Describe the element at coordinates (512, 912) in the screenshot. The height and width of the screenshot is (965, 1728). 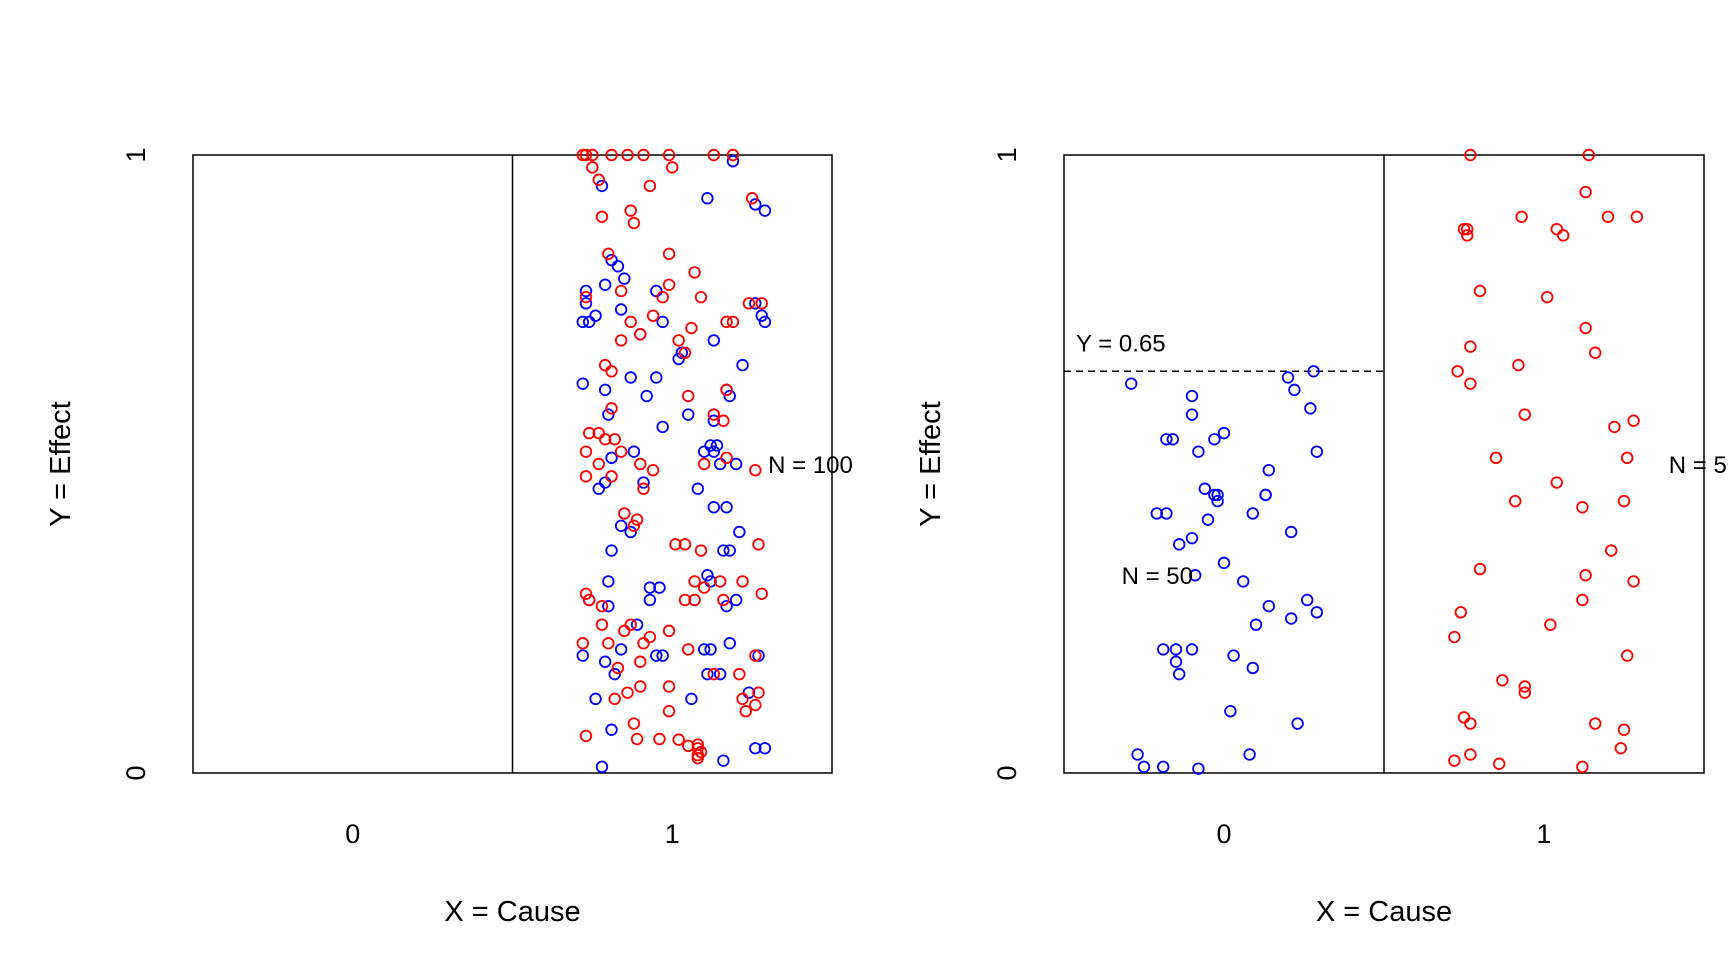
I see `x-axis-label: X = Cause` at that location.